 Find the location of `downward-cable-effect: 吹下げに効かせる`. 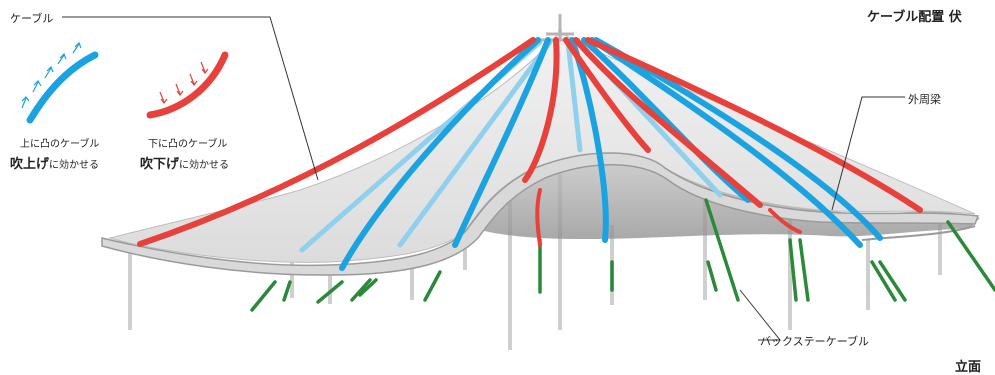

downward-cable-effect: 吹下げに効かせる is located at coordinates (184, 162).